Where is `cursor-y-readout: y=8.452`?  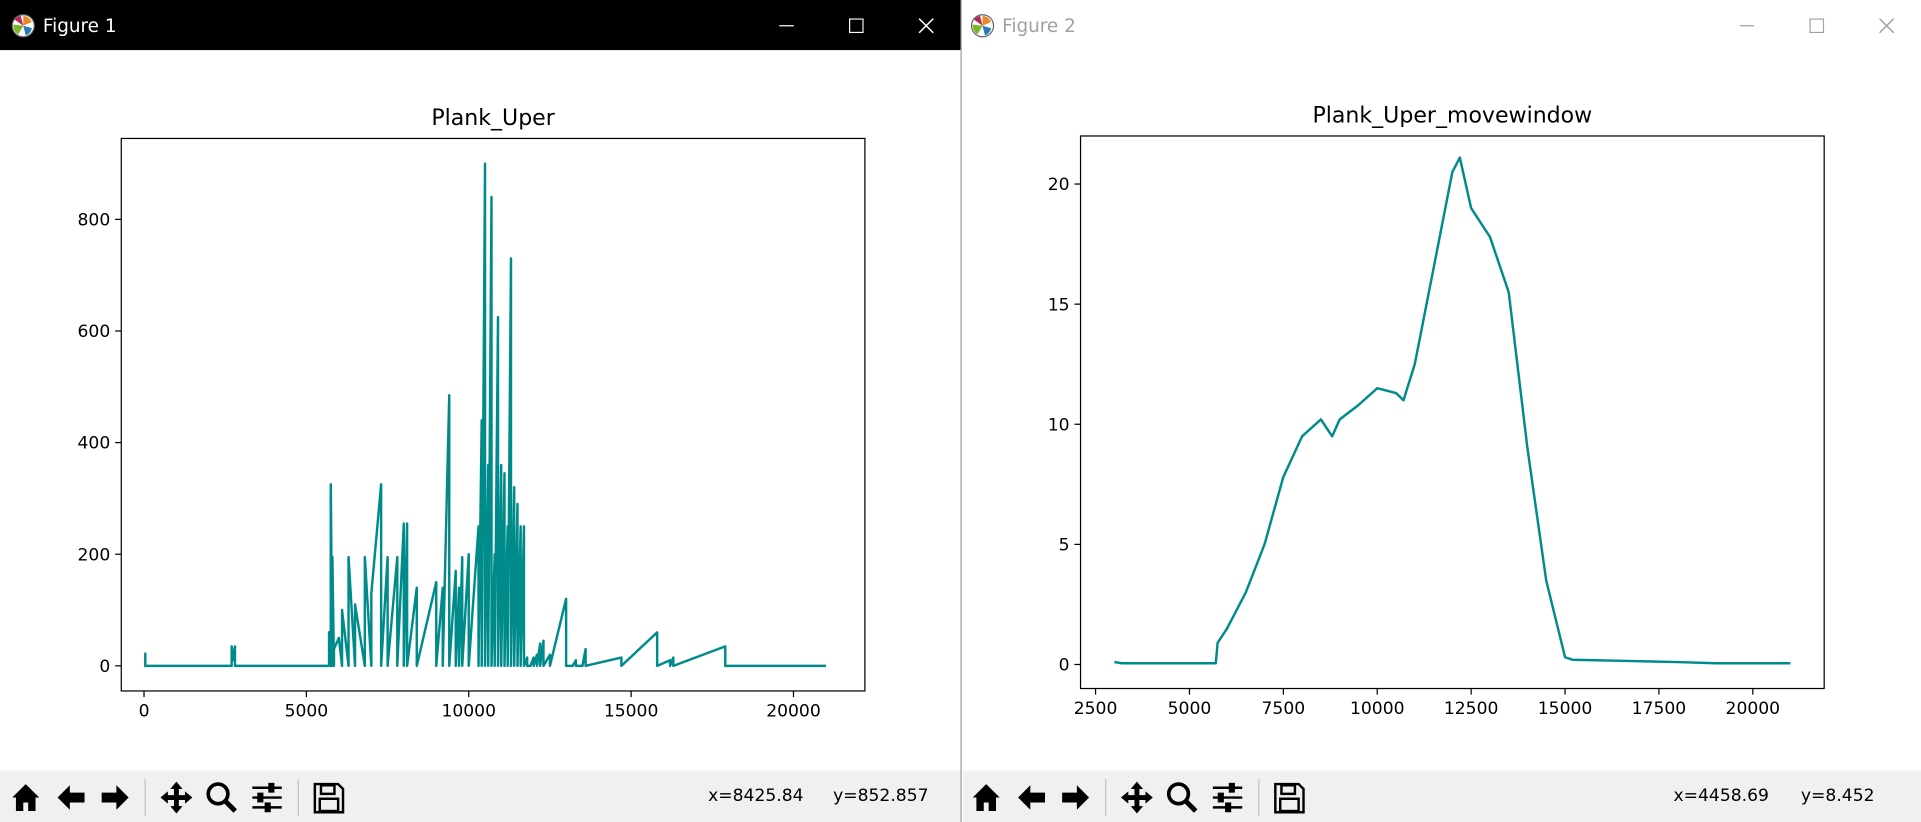
cursor-y-readout: y=8.452 is located at coordinates (1837, 796).